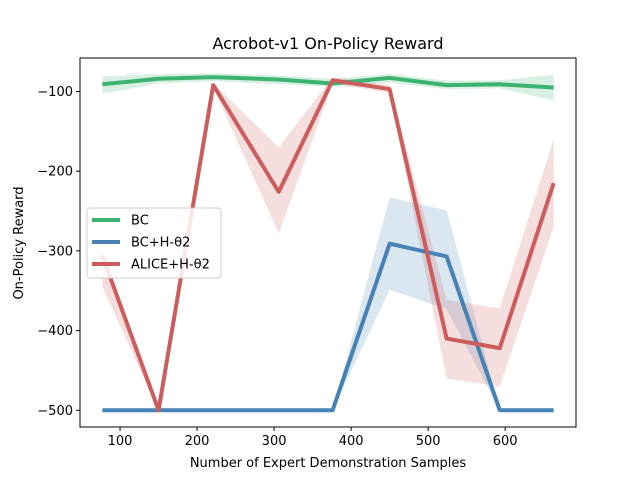  Describe the element at coordinates (313, 438) in the screenshot. I see `x-axis-ticks: 100 200 300 400 500 600` at that location.